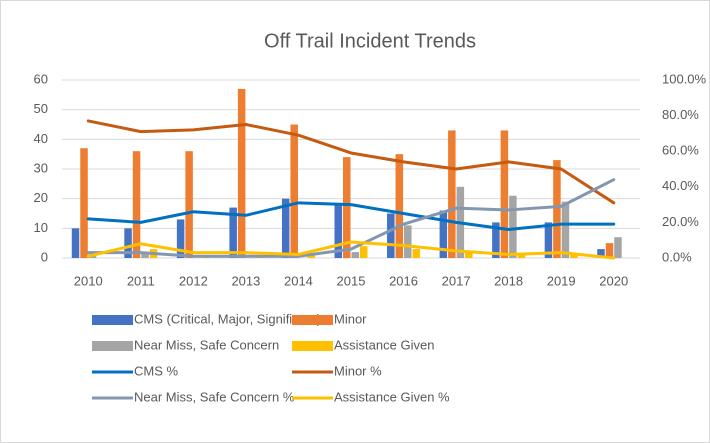  Describe the element at coordinates (41, 108) in the screenshot. I see `y-tick-label: 50` at that location.